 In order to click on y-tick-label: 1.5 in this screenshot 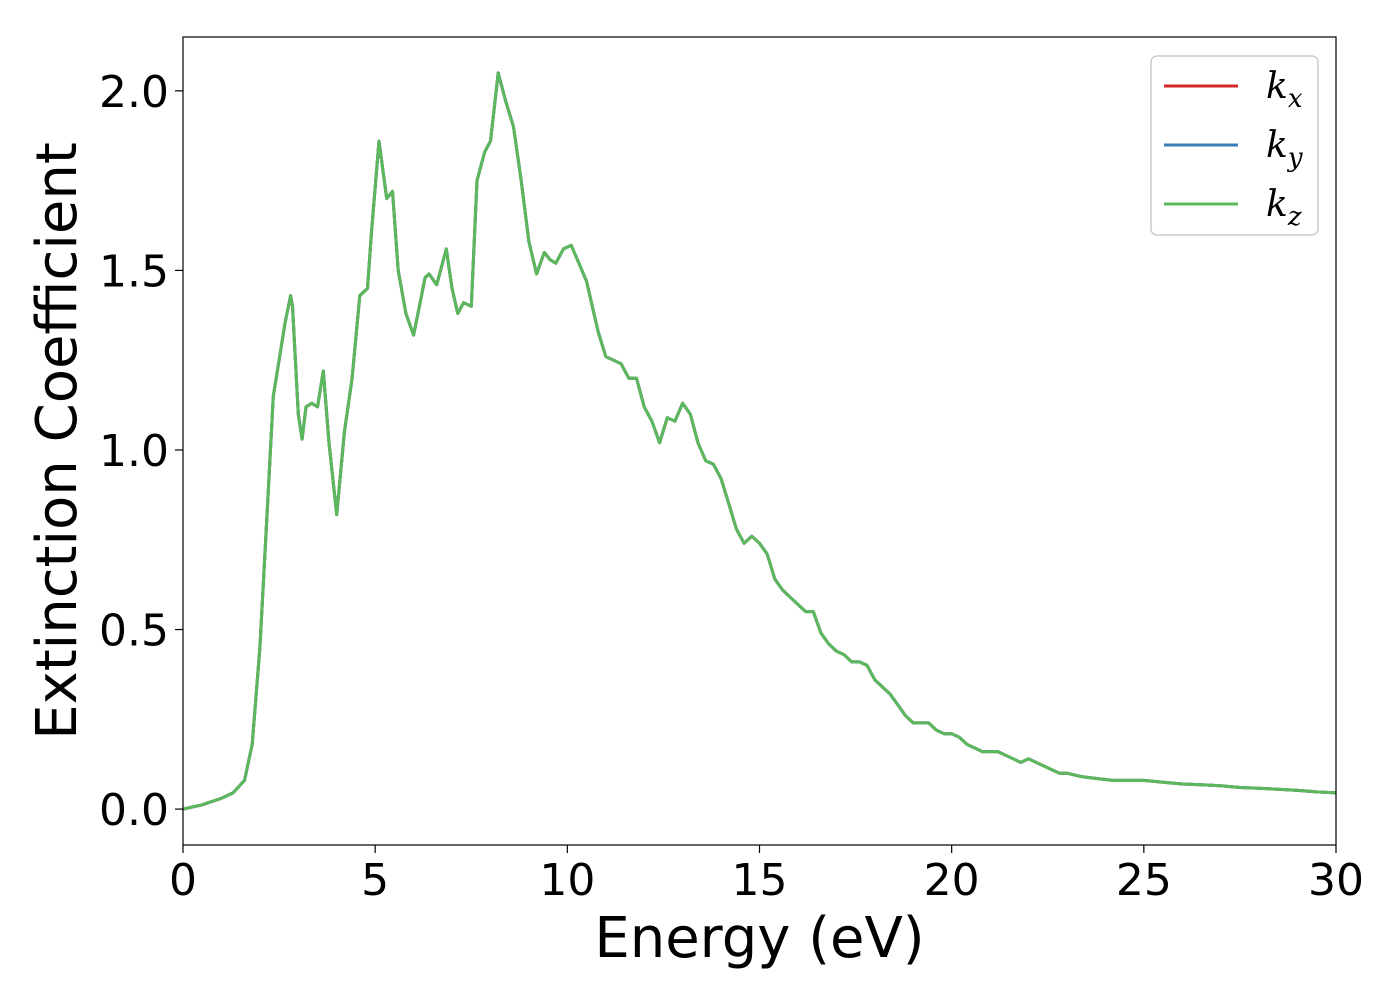, I will do `click(134, 271)`.